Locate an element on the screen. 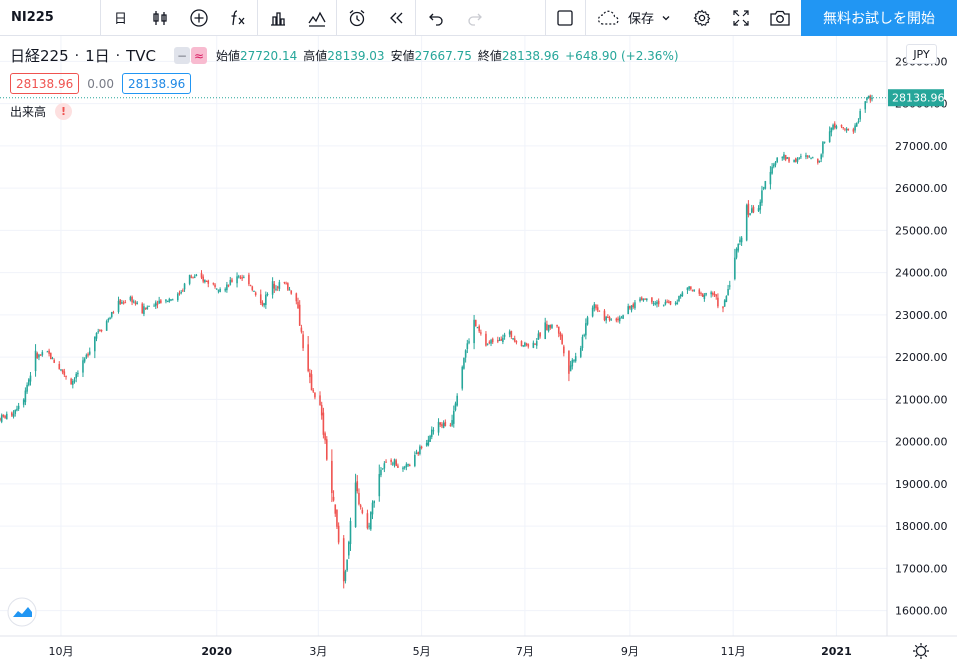 This screenshot has height=665, width=957. alert-clock-icon is located at coordinates (356, 18).